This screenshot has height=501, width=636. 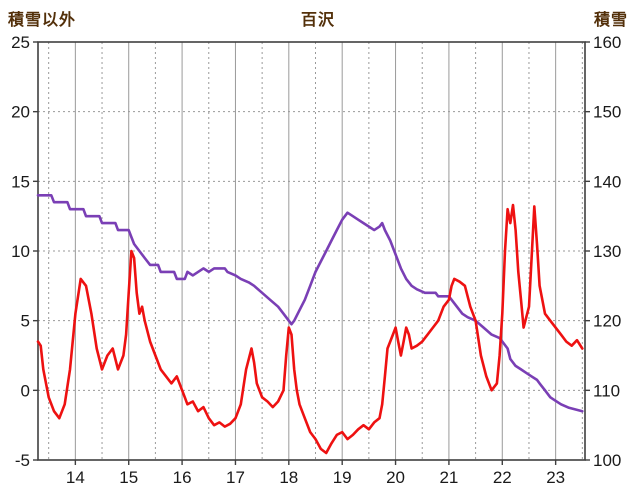 I want to click on left-tick-label: 5, so click(x=25, y=321).